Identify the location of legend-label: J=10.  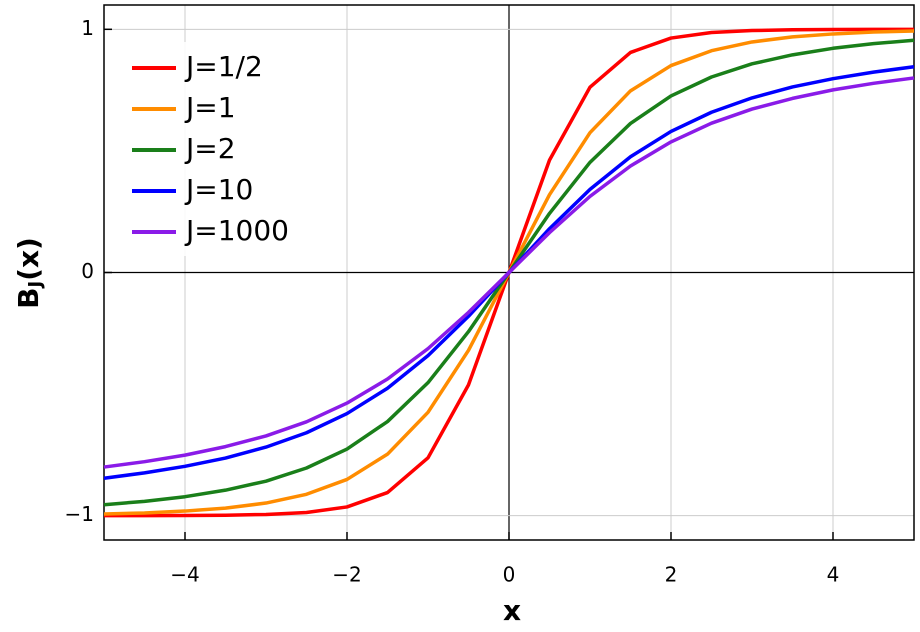
(218, 189).